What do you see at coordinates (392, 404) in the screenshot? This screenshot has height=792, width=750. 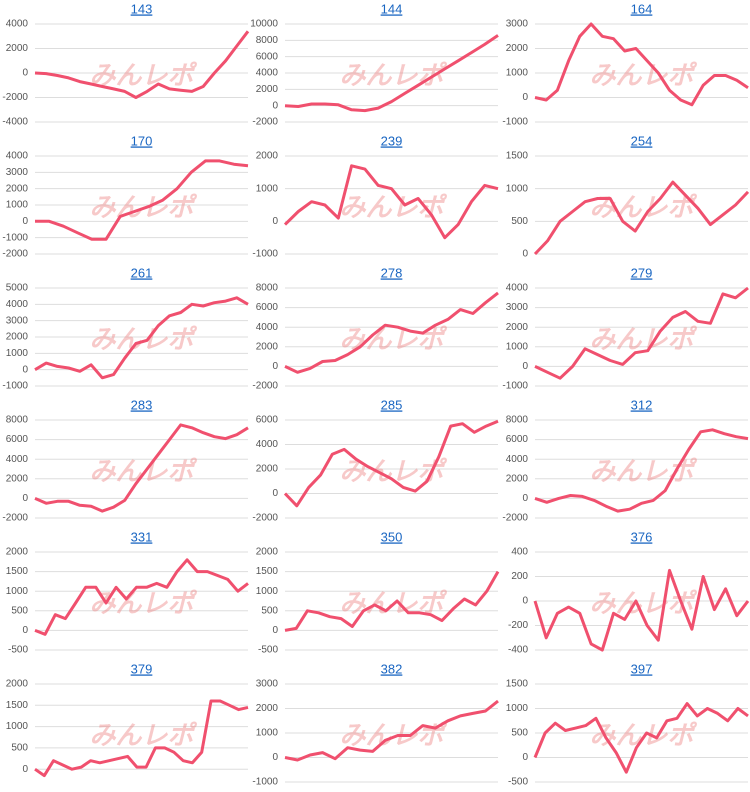 I see `chart-title-link: 285` at bounding box center [392, 404].